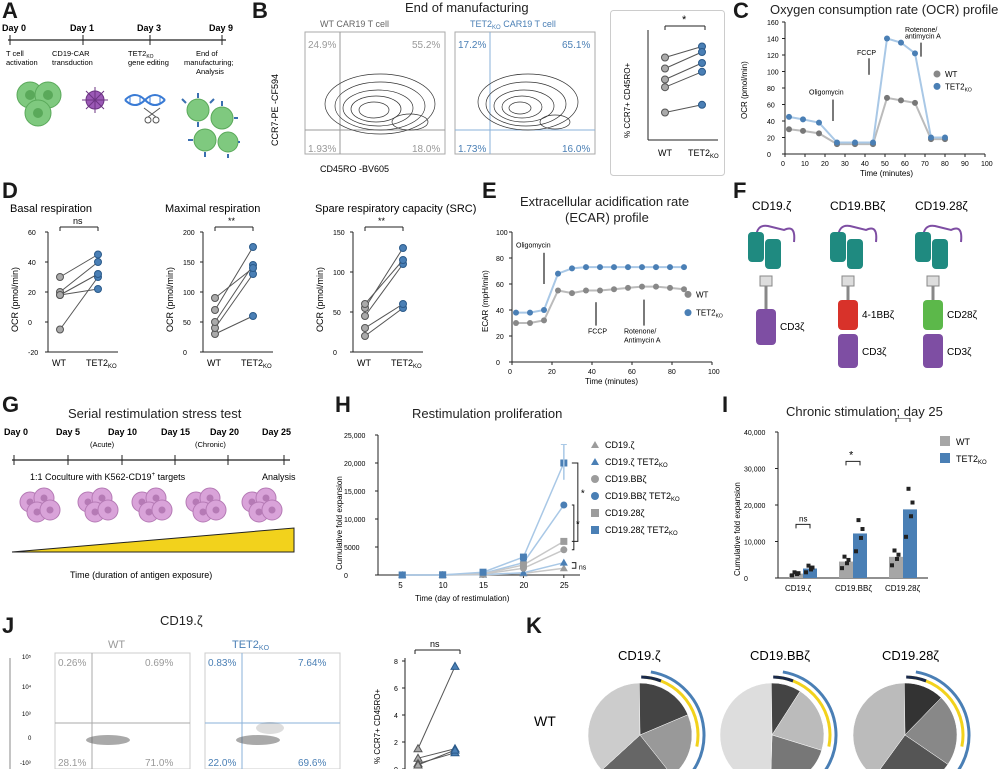 This screenshot has height=769, width=1000. What do you see at coordinates (322, 45) in the screenshot?
I see `quad-label: 24.9%` at bounding box center [322, 45].